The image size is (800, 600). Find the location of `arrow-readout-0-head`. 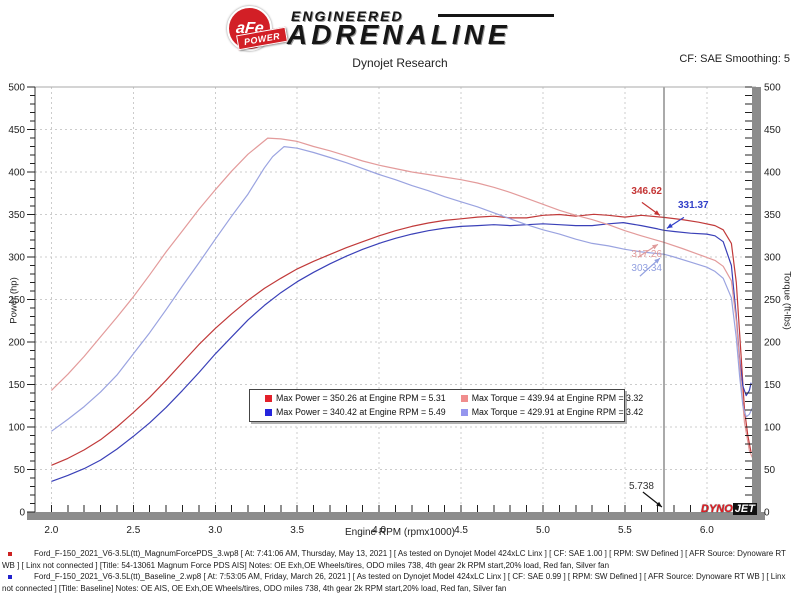

arrow-readout-0-head is located at coordinates (657, 213).